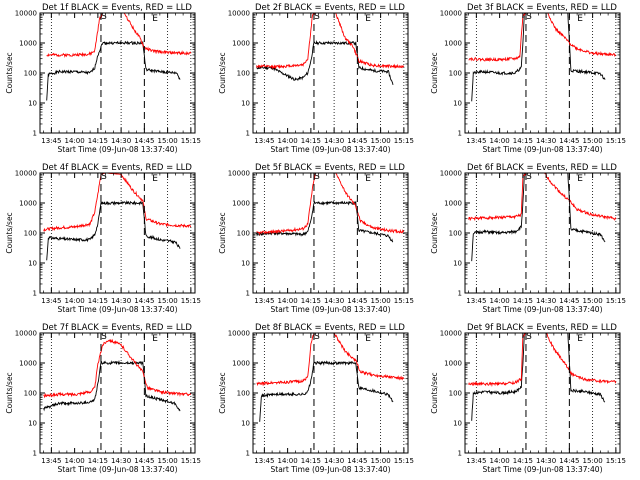  I want to click on chart-title: Det 3f BLACK = Events, RED = LLD, so click(542, 8).